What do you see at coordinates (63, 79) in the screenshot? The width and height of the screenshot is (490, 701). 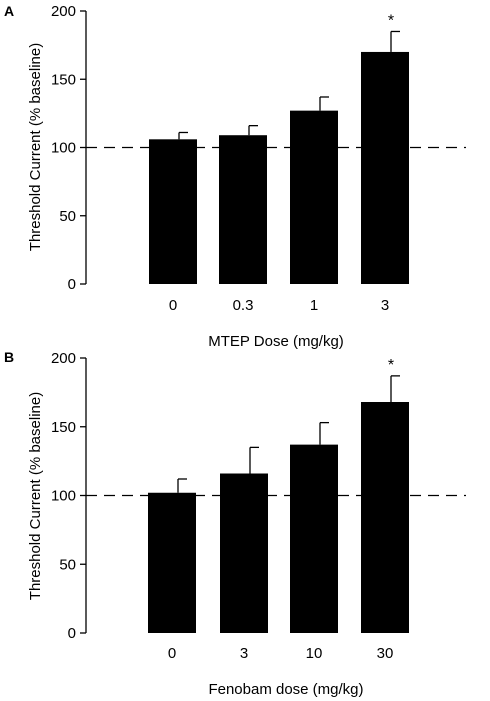 I see `y-tick-label-a: 150` at bounding box center [63, 79].